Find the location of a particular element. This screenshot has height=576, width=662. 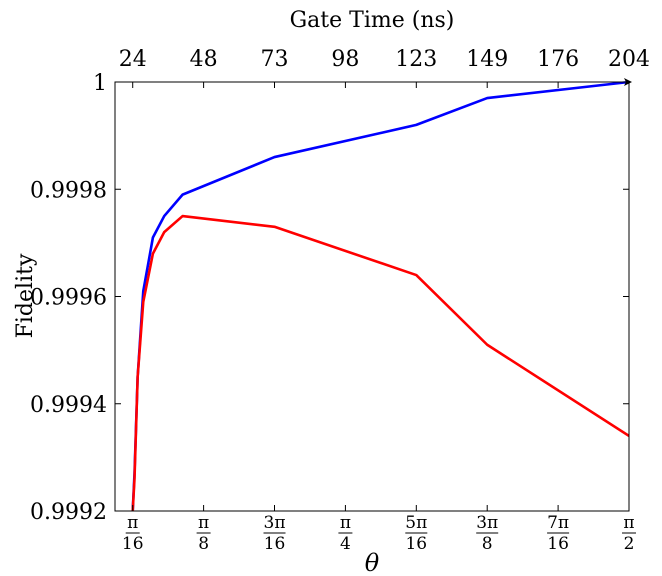

x2-tick-label: 24 is located at coordinates (133, 59).